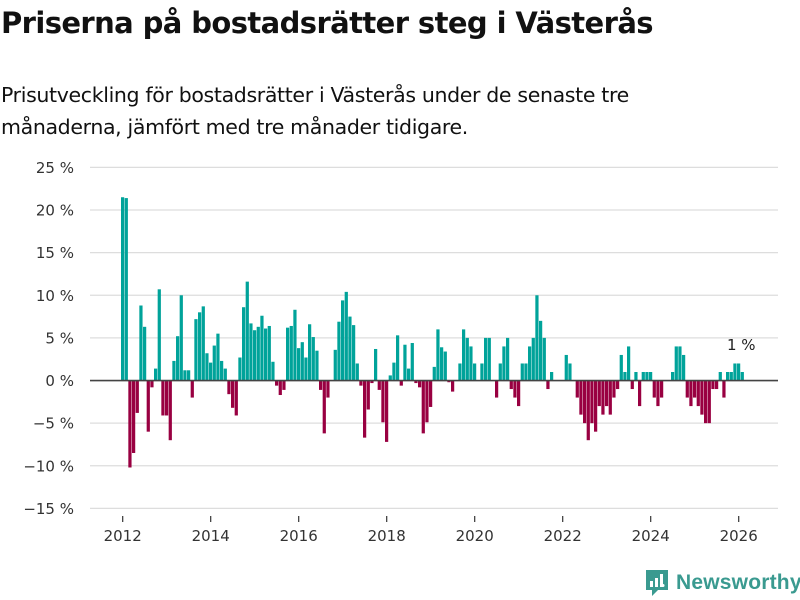 The image size is (800, 600). I want to click on y-tick-label: −10 %, so click(48, 466).